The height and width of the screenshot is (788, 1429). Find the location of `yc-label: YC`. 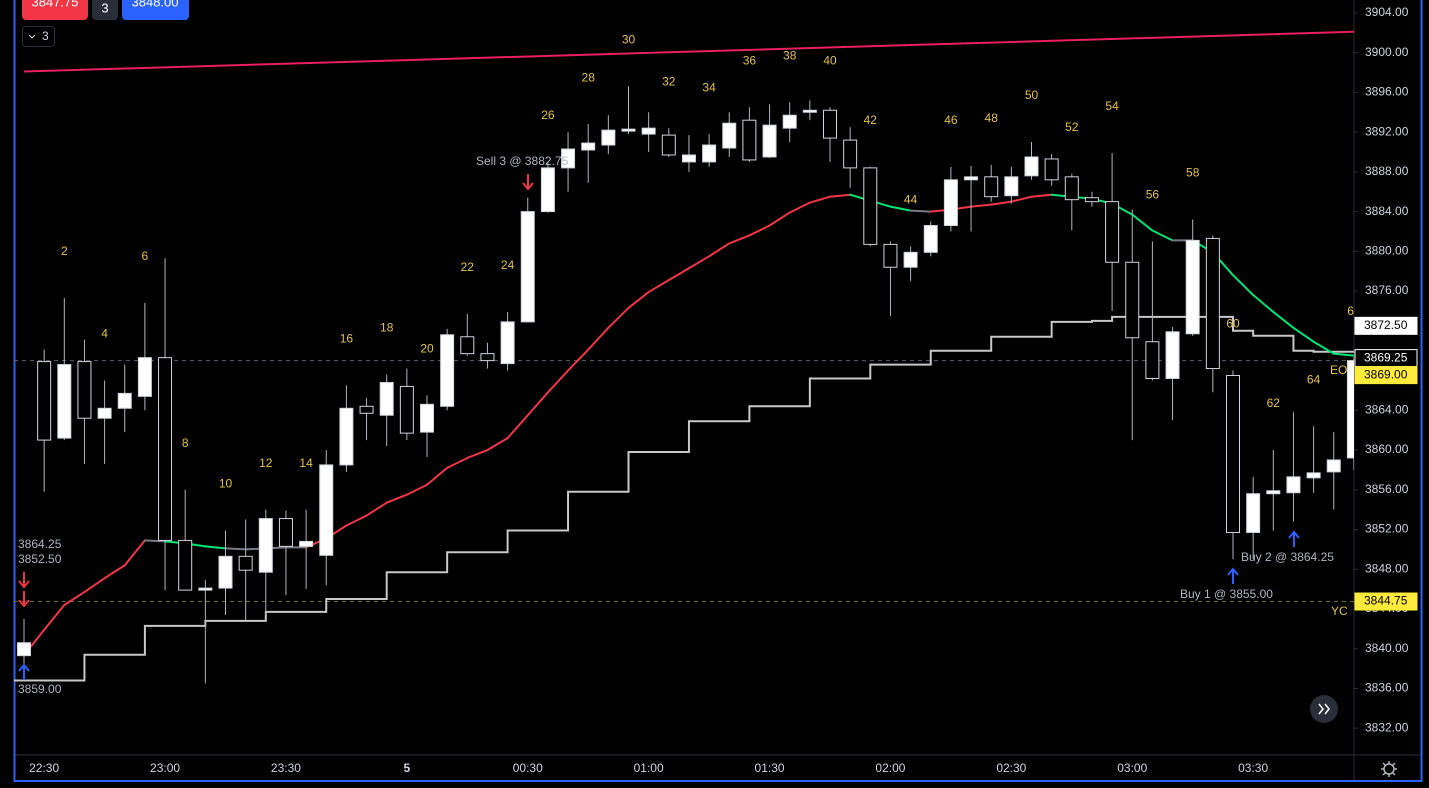

yc-label: YC is located at coordinates (1339, 611).